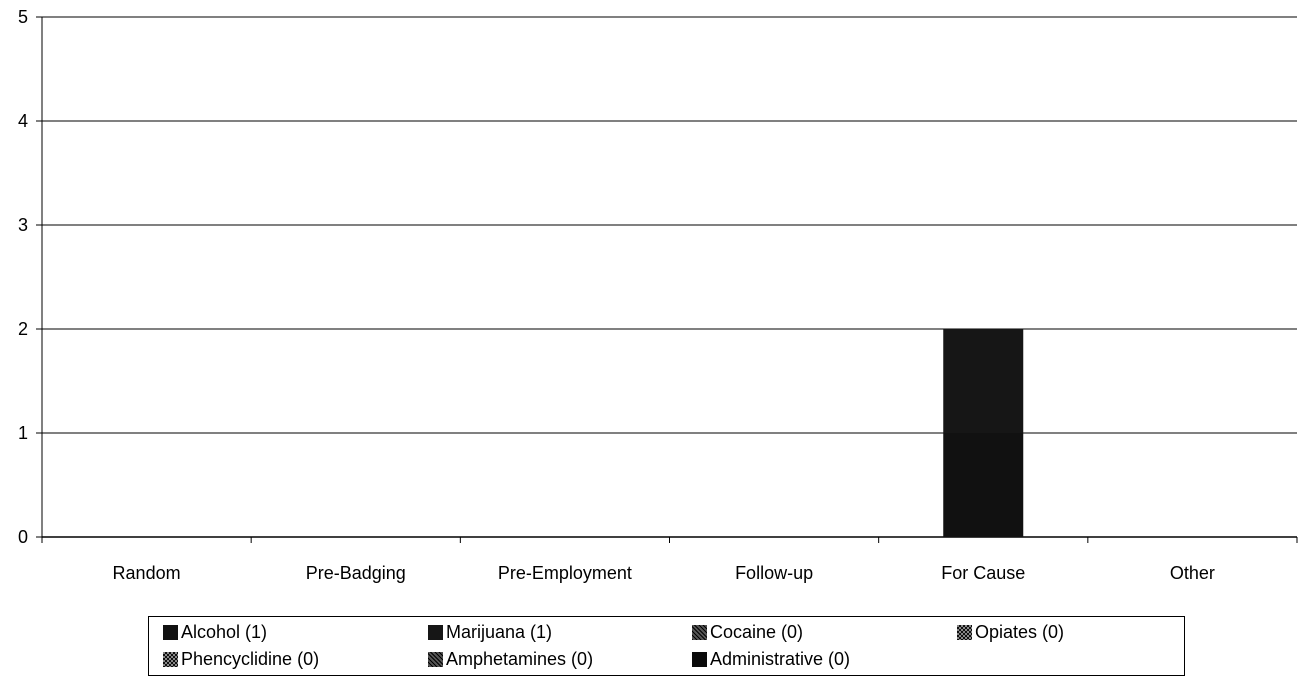  I want to click on bars, so click(983, 433).